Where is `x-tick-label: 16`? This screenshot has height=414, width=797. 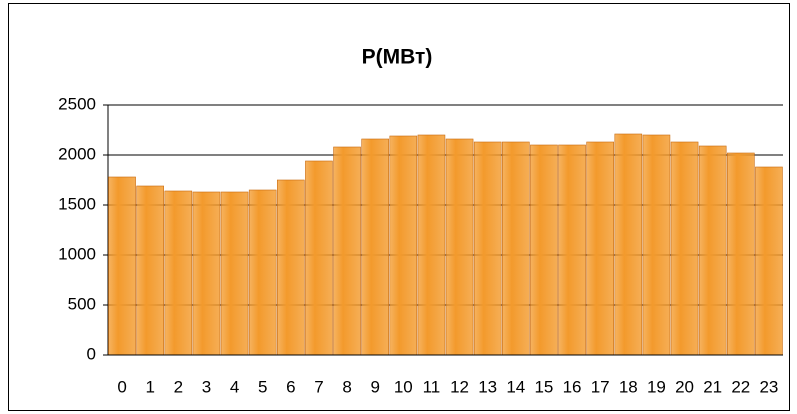
x-tick-label: 16 is located at coordinates (572, 386).